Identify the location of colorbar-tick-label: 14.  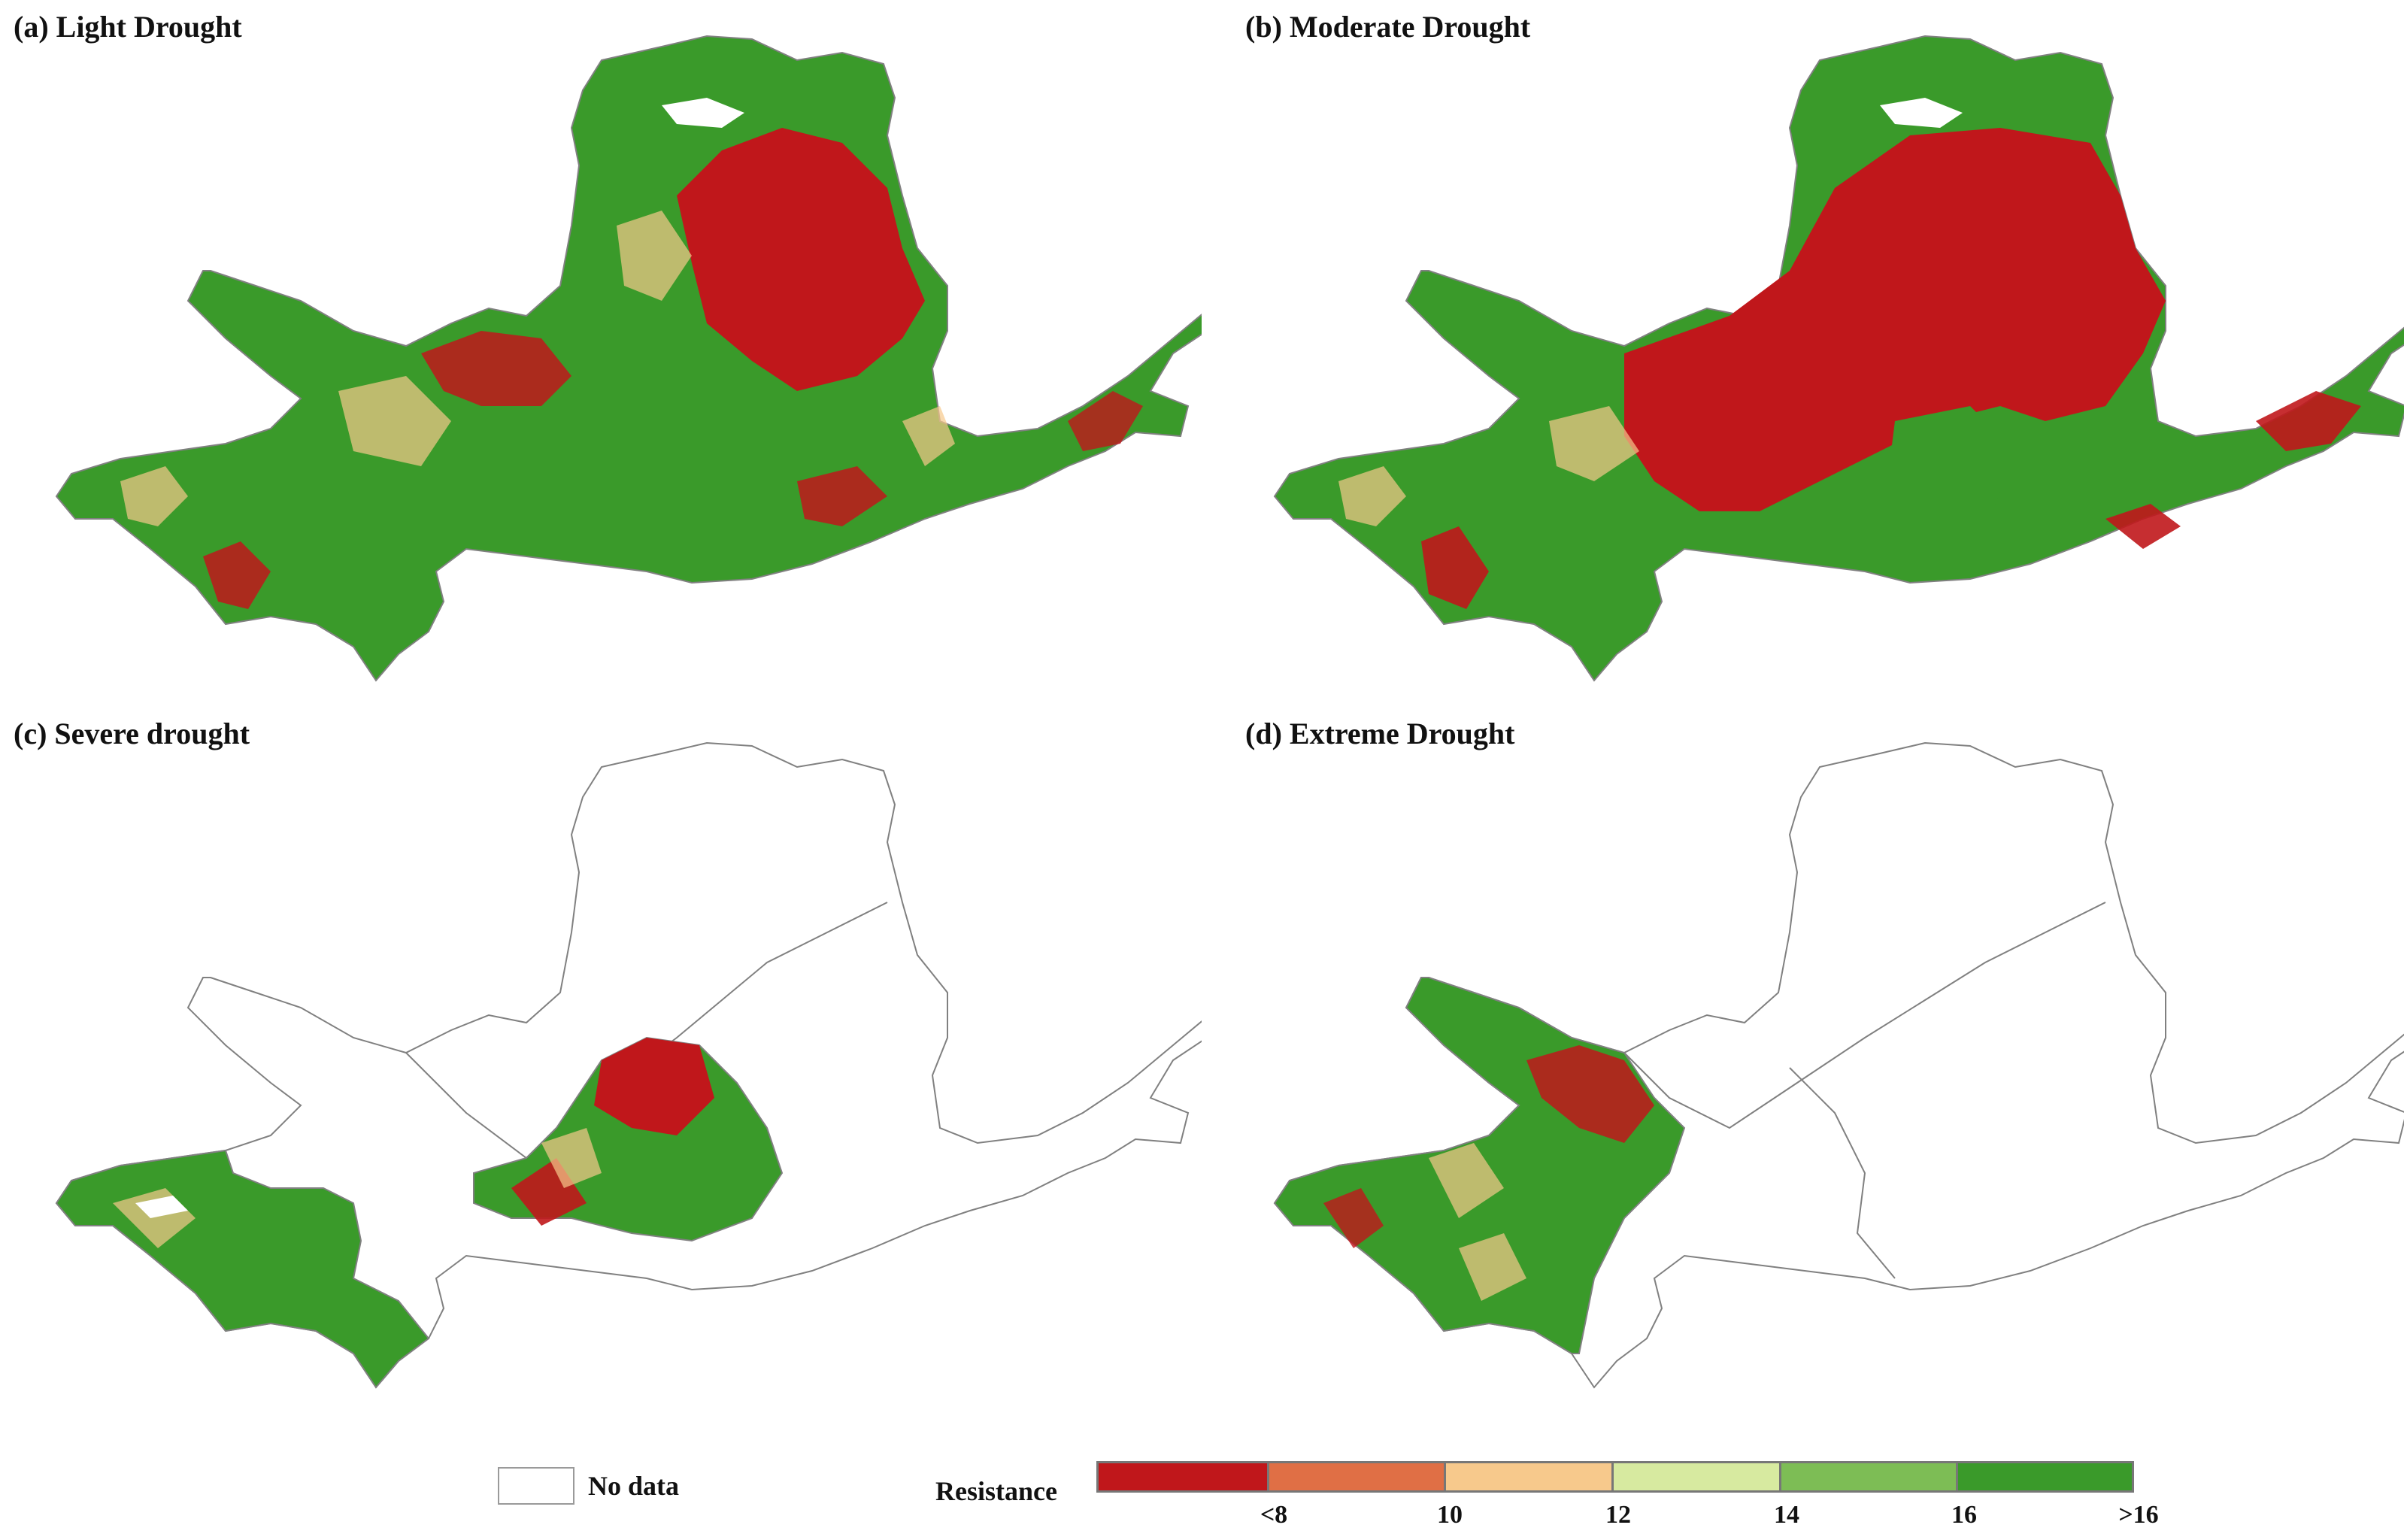
(1786, 1515).